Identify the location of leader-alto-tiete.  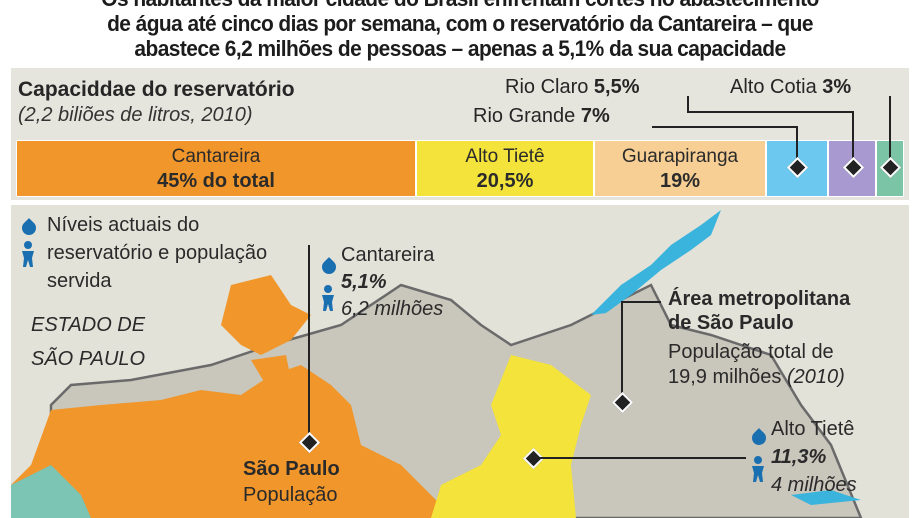
(641, 458).